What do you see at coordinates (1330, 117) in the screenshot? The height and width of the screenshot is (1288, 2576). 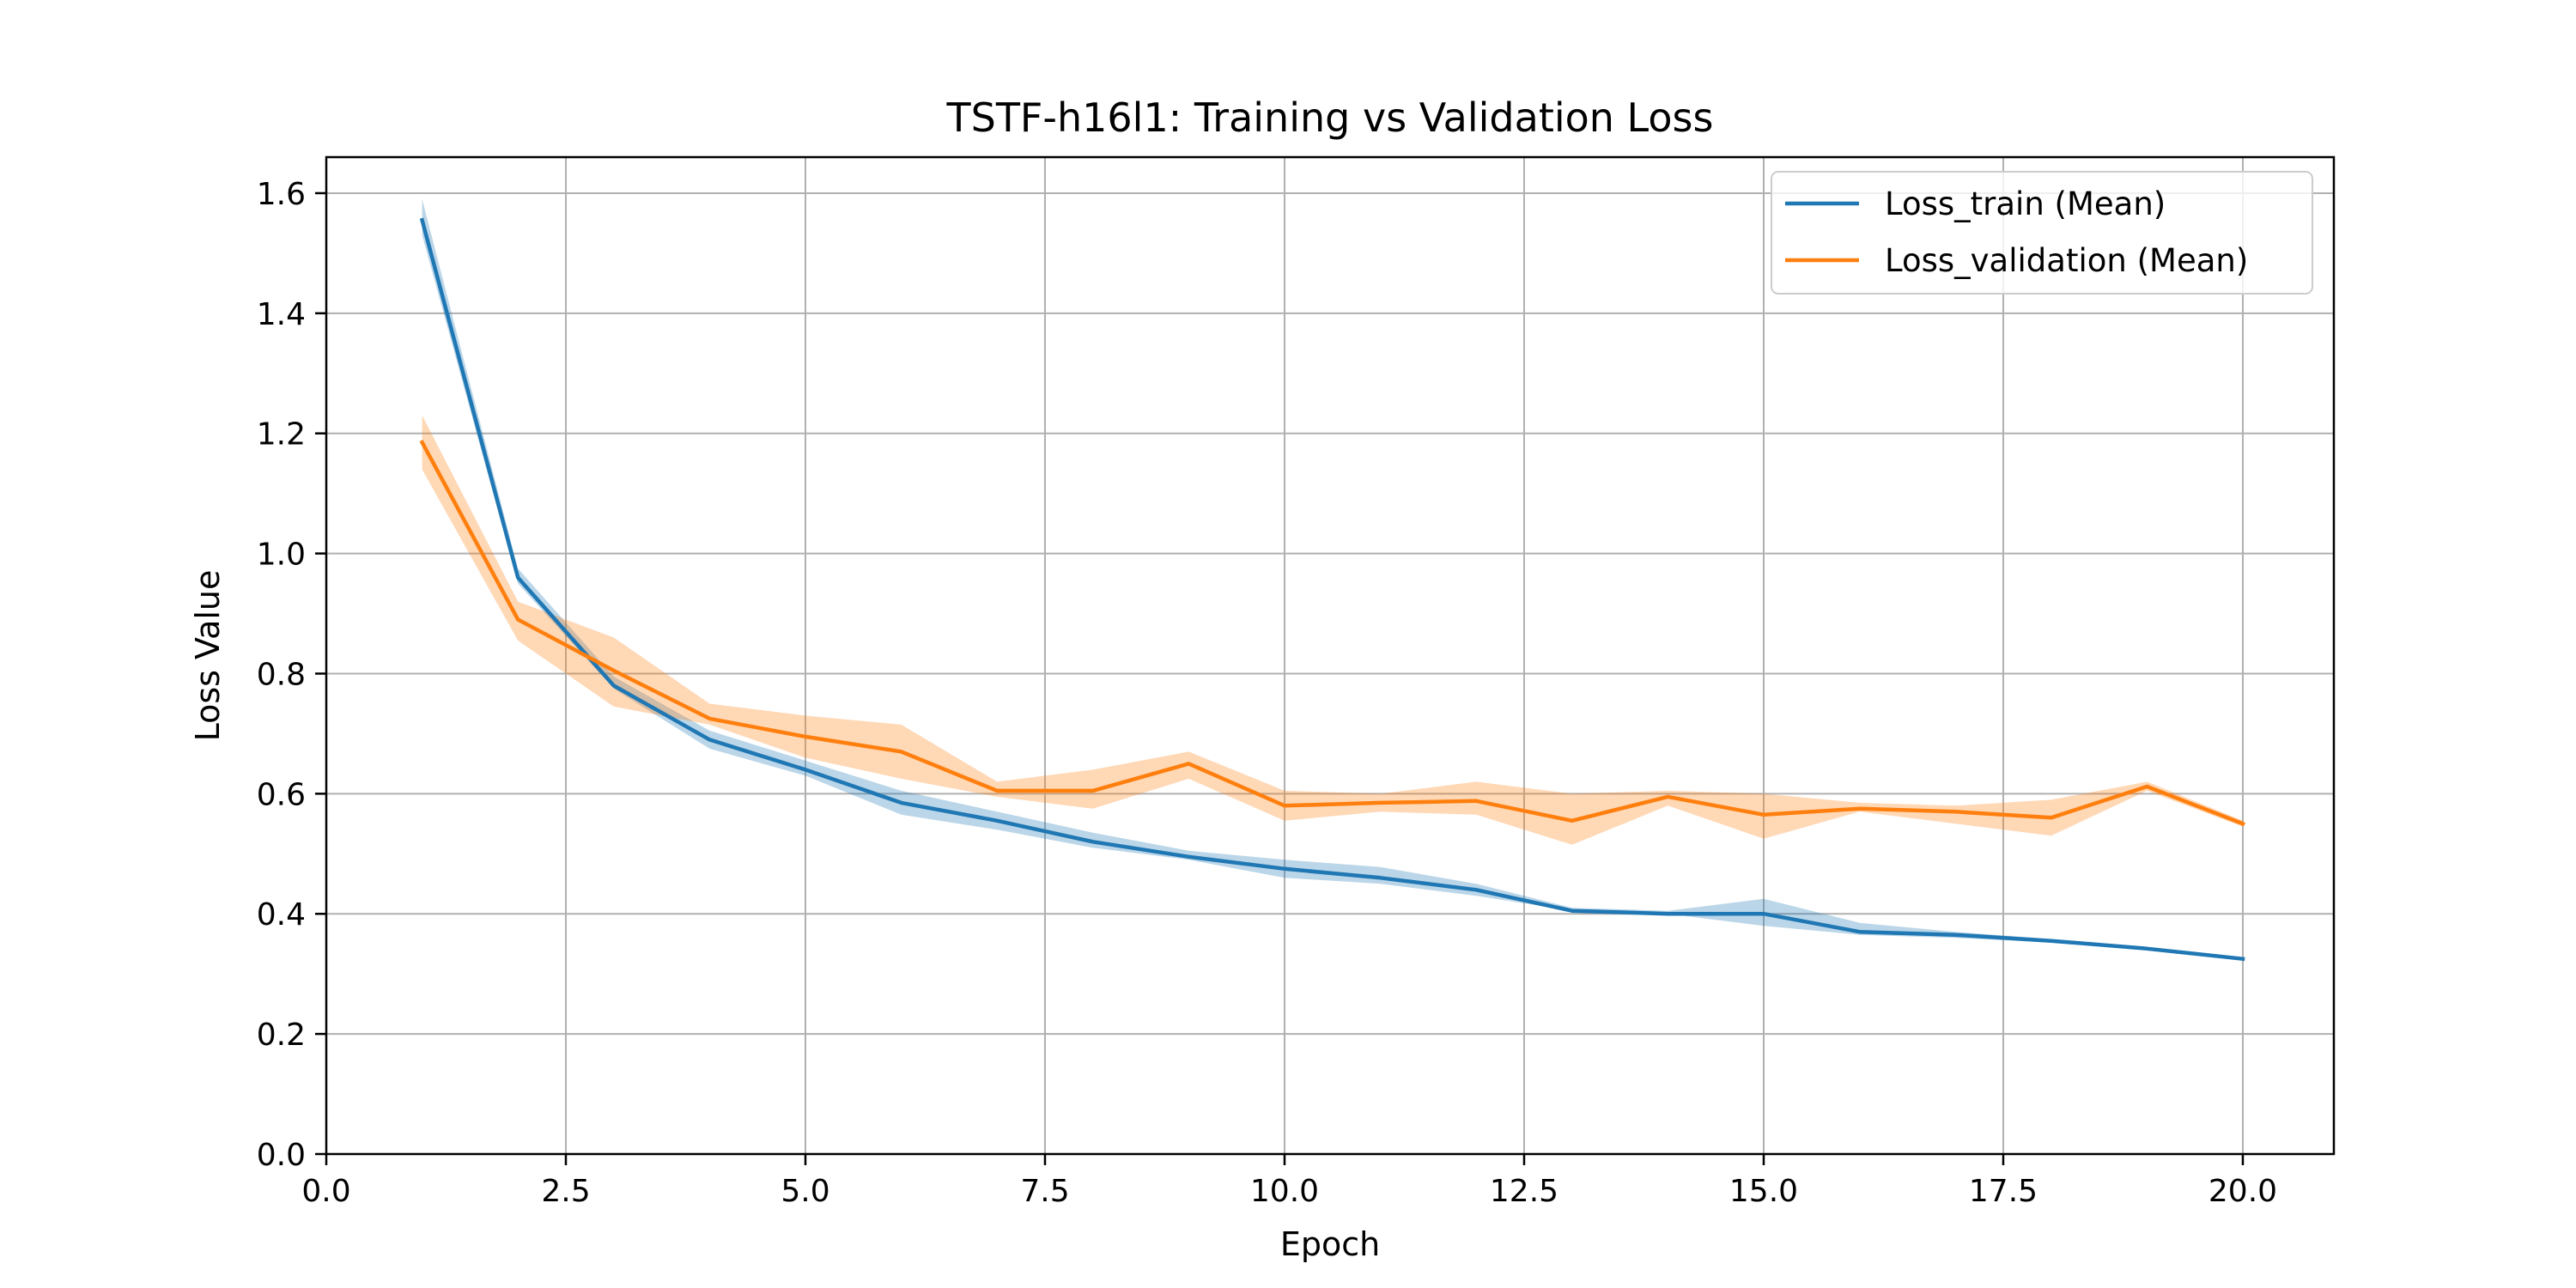 I see `chart-title: TSTF-h16l1: Training vs Validation Loss` at bounding box center [1330, 117].